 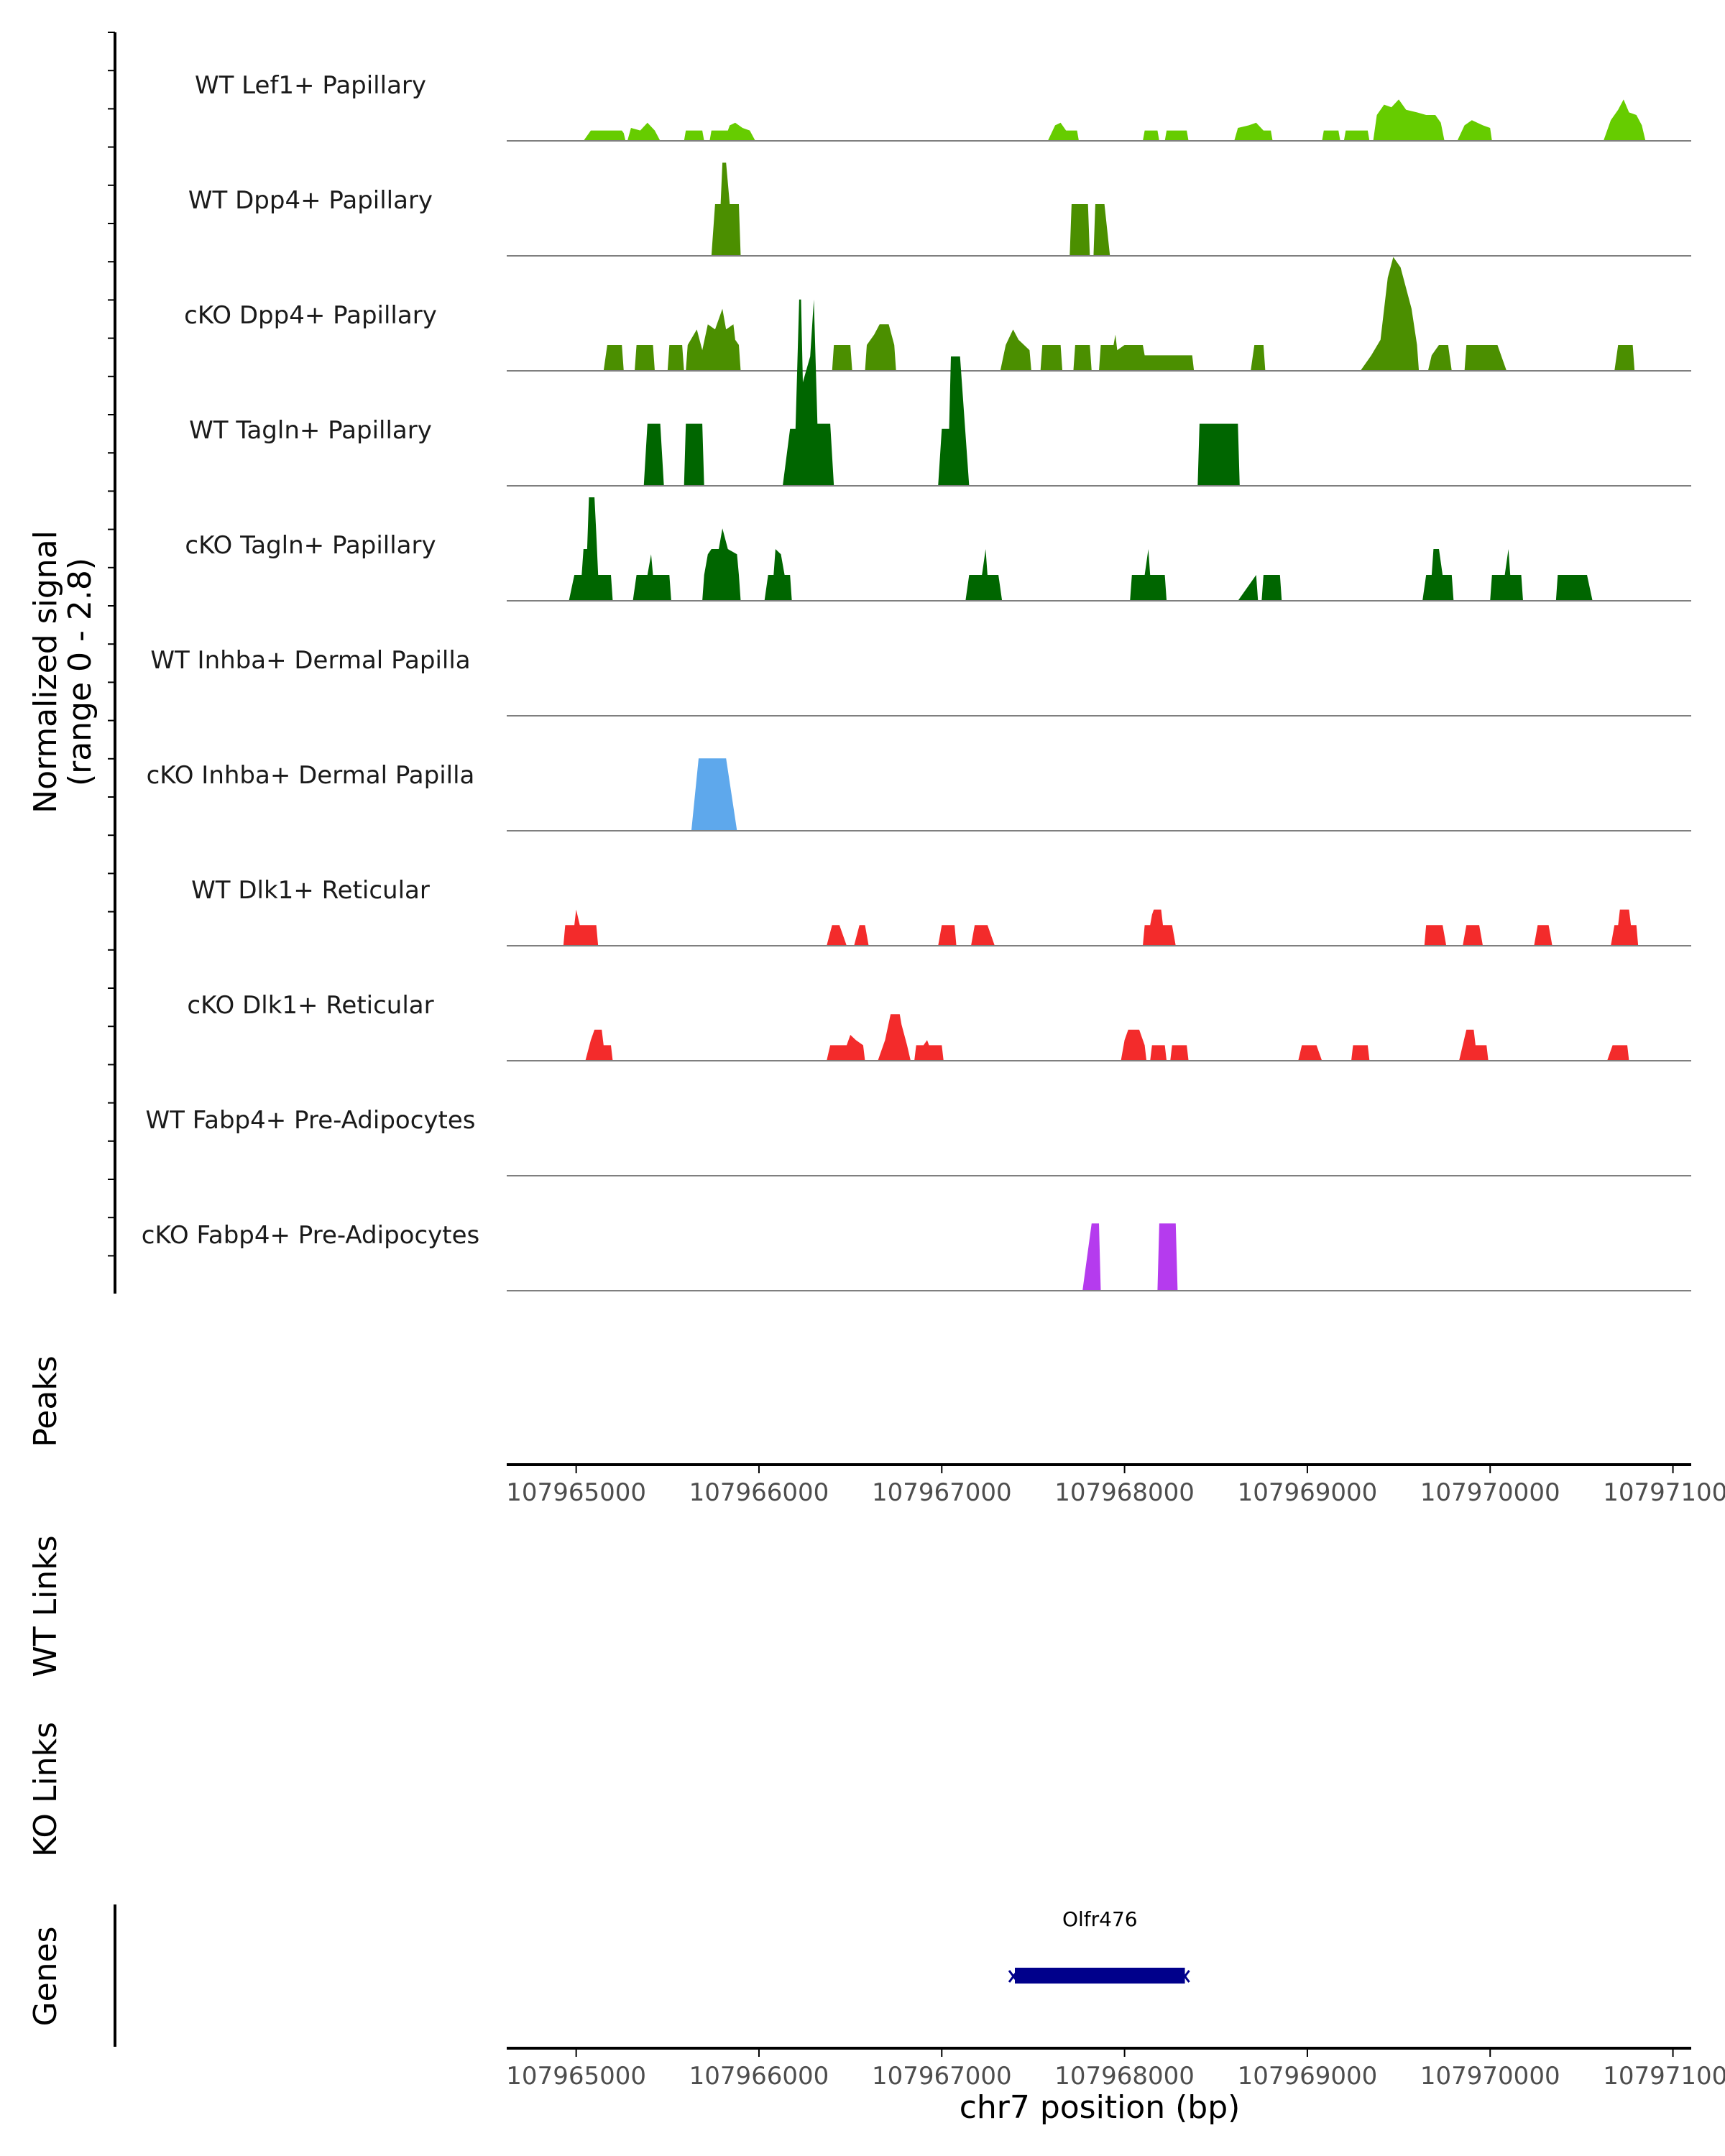 I want to click on track-cko-inhba-dermal-papilla: cKO Inhba+ Dermal Papilla, so click(x=919, y=794).